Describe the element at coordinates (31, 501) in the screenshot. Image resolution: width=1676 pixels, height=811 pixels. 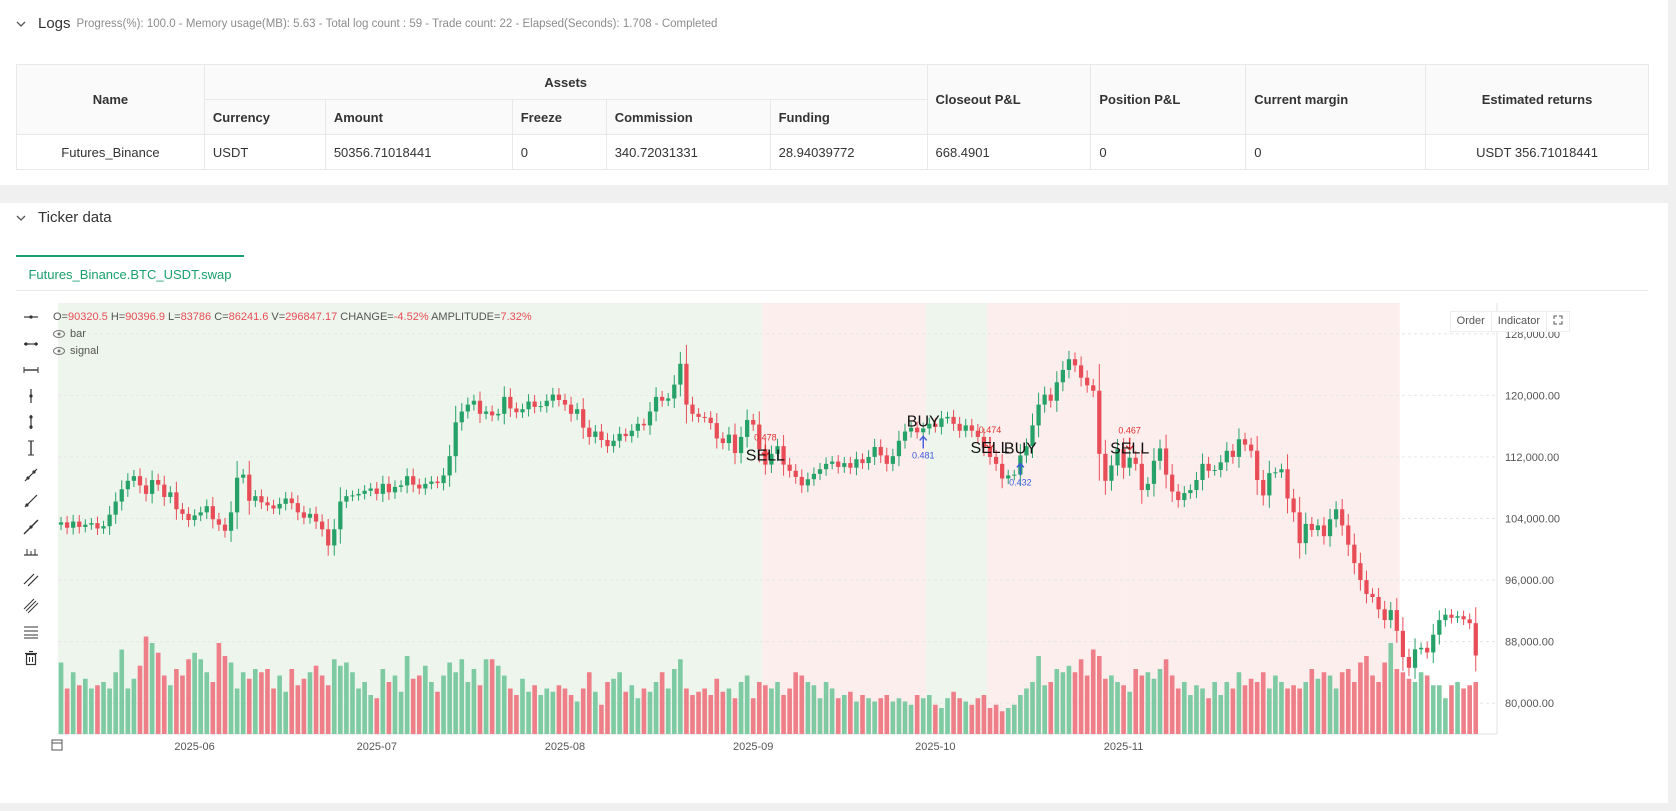
I see `ray-line-tool-icon` at that location.